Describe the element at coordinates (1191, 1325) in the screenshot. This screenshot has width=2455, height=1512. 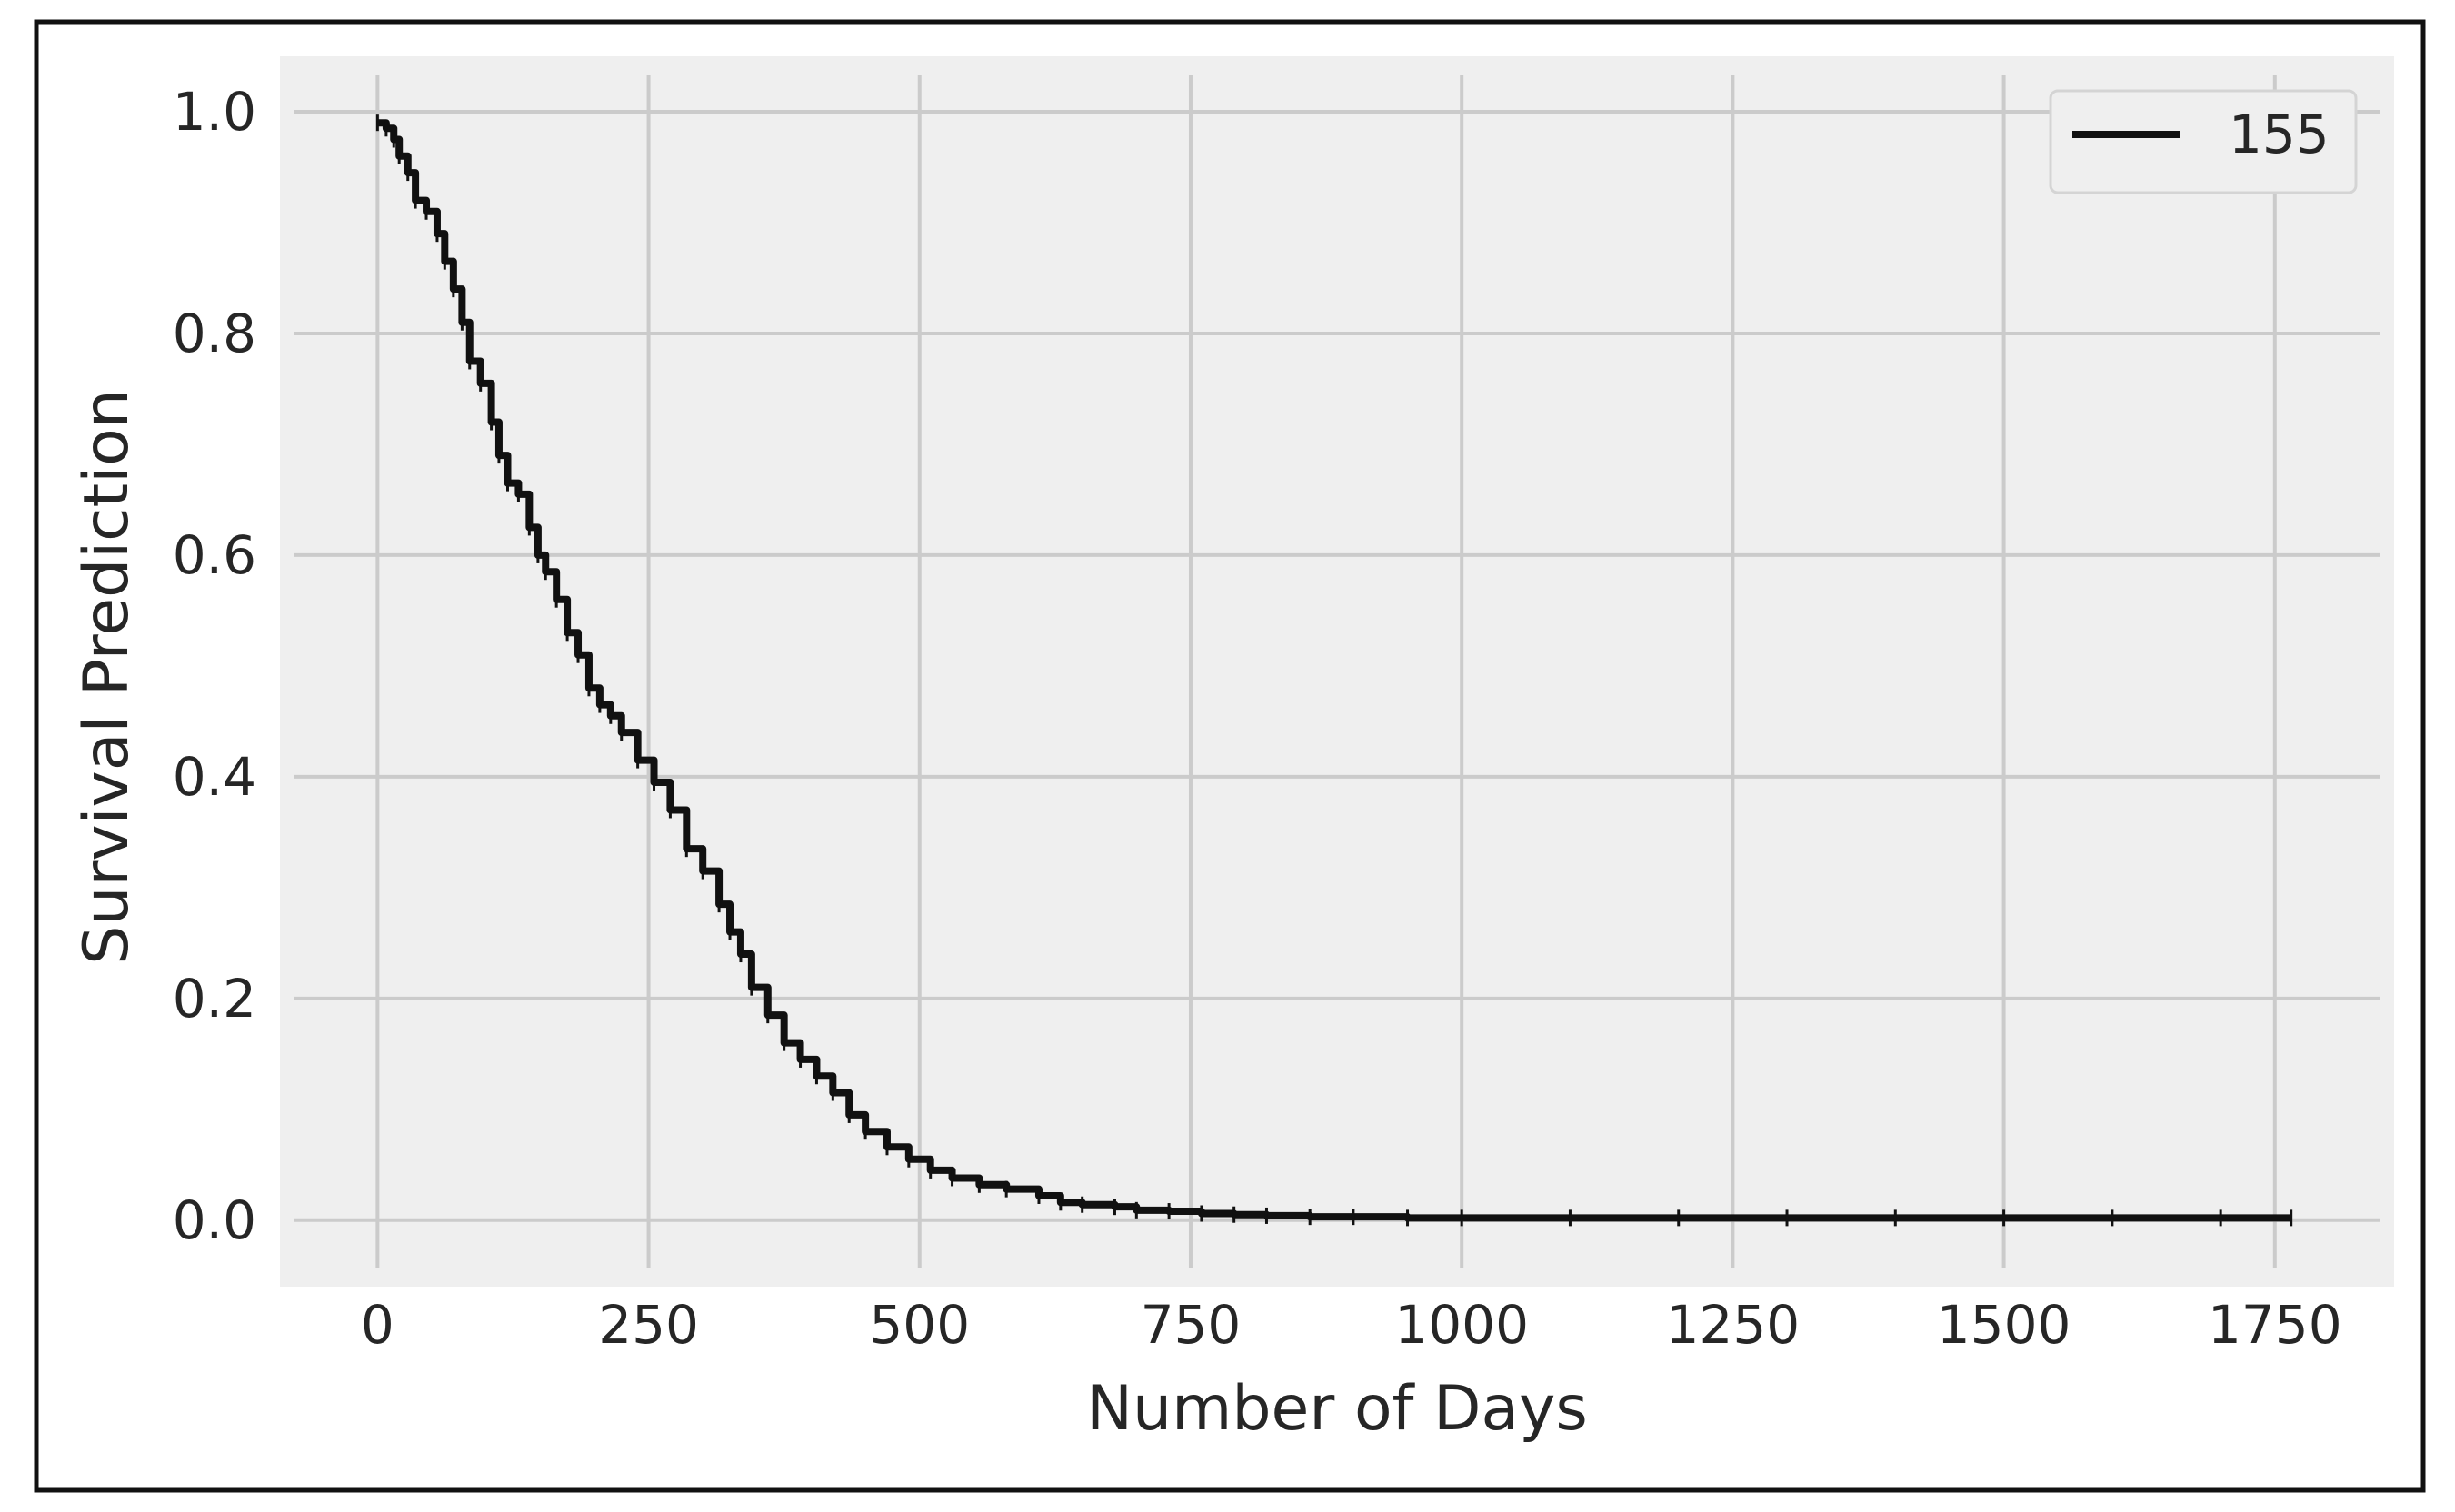
I see `x-tick-label: 750` at that location.